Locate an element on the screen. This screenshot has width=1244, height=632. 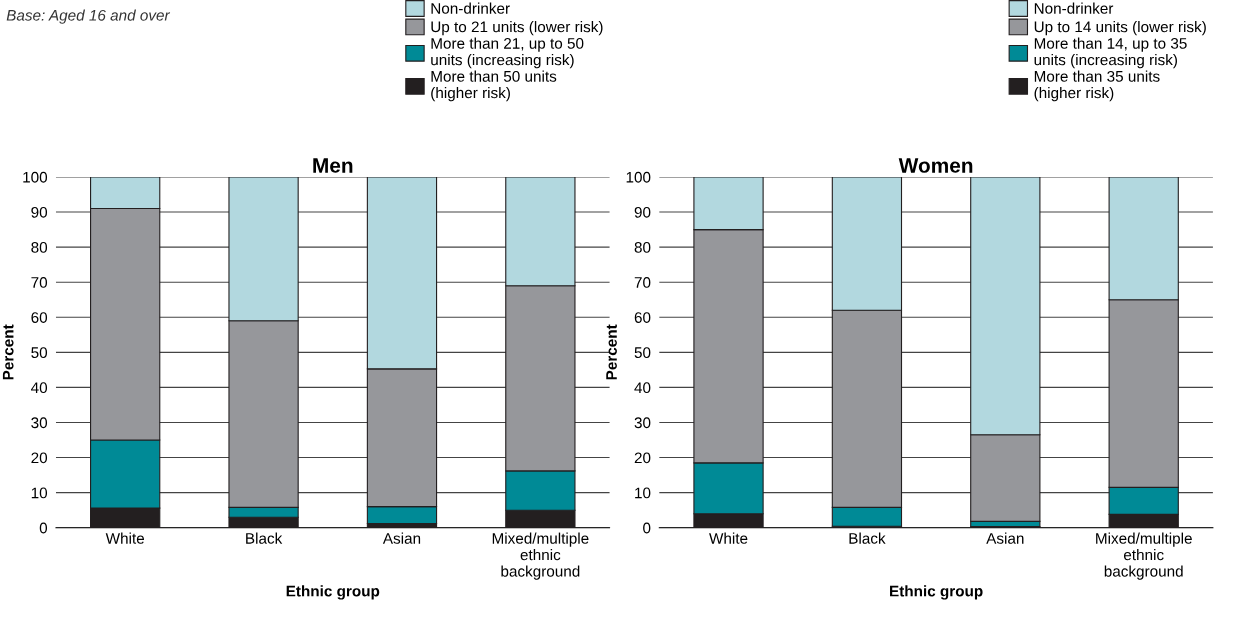
legend-label: More than 14, up to 35 units (increasing risk) is located at coordinates (1110, 53).